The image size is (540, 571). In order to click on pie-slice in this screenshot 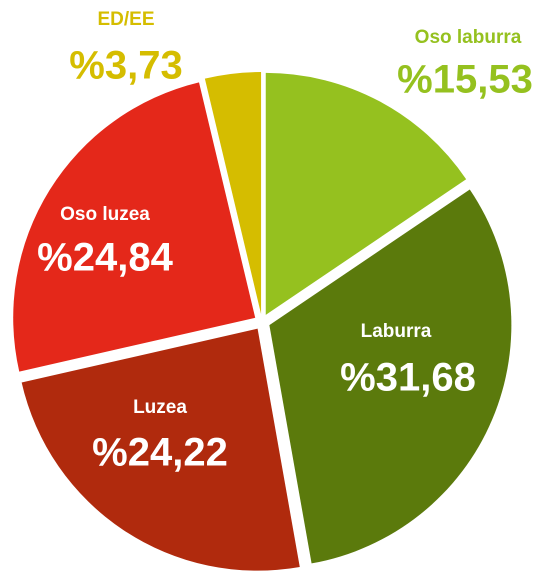, I will do `click(233, 193)`.